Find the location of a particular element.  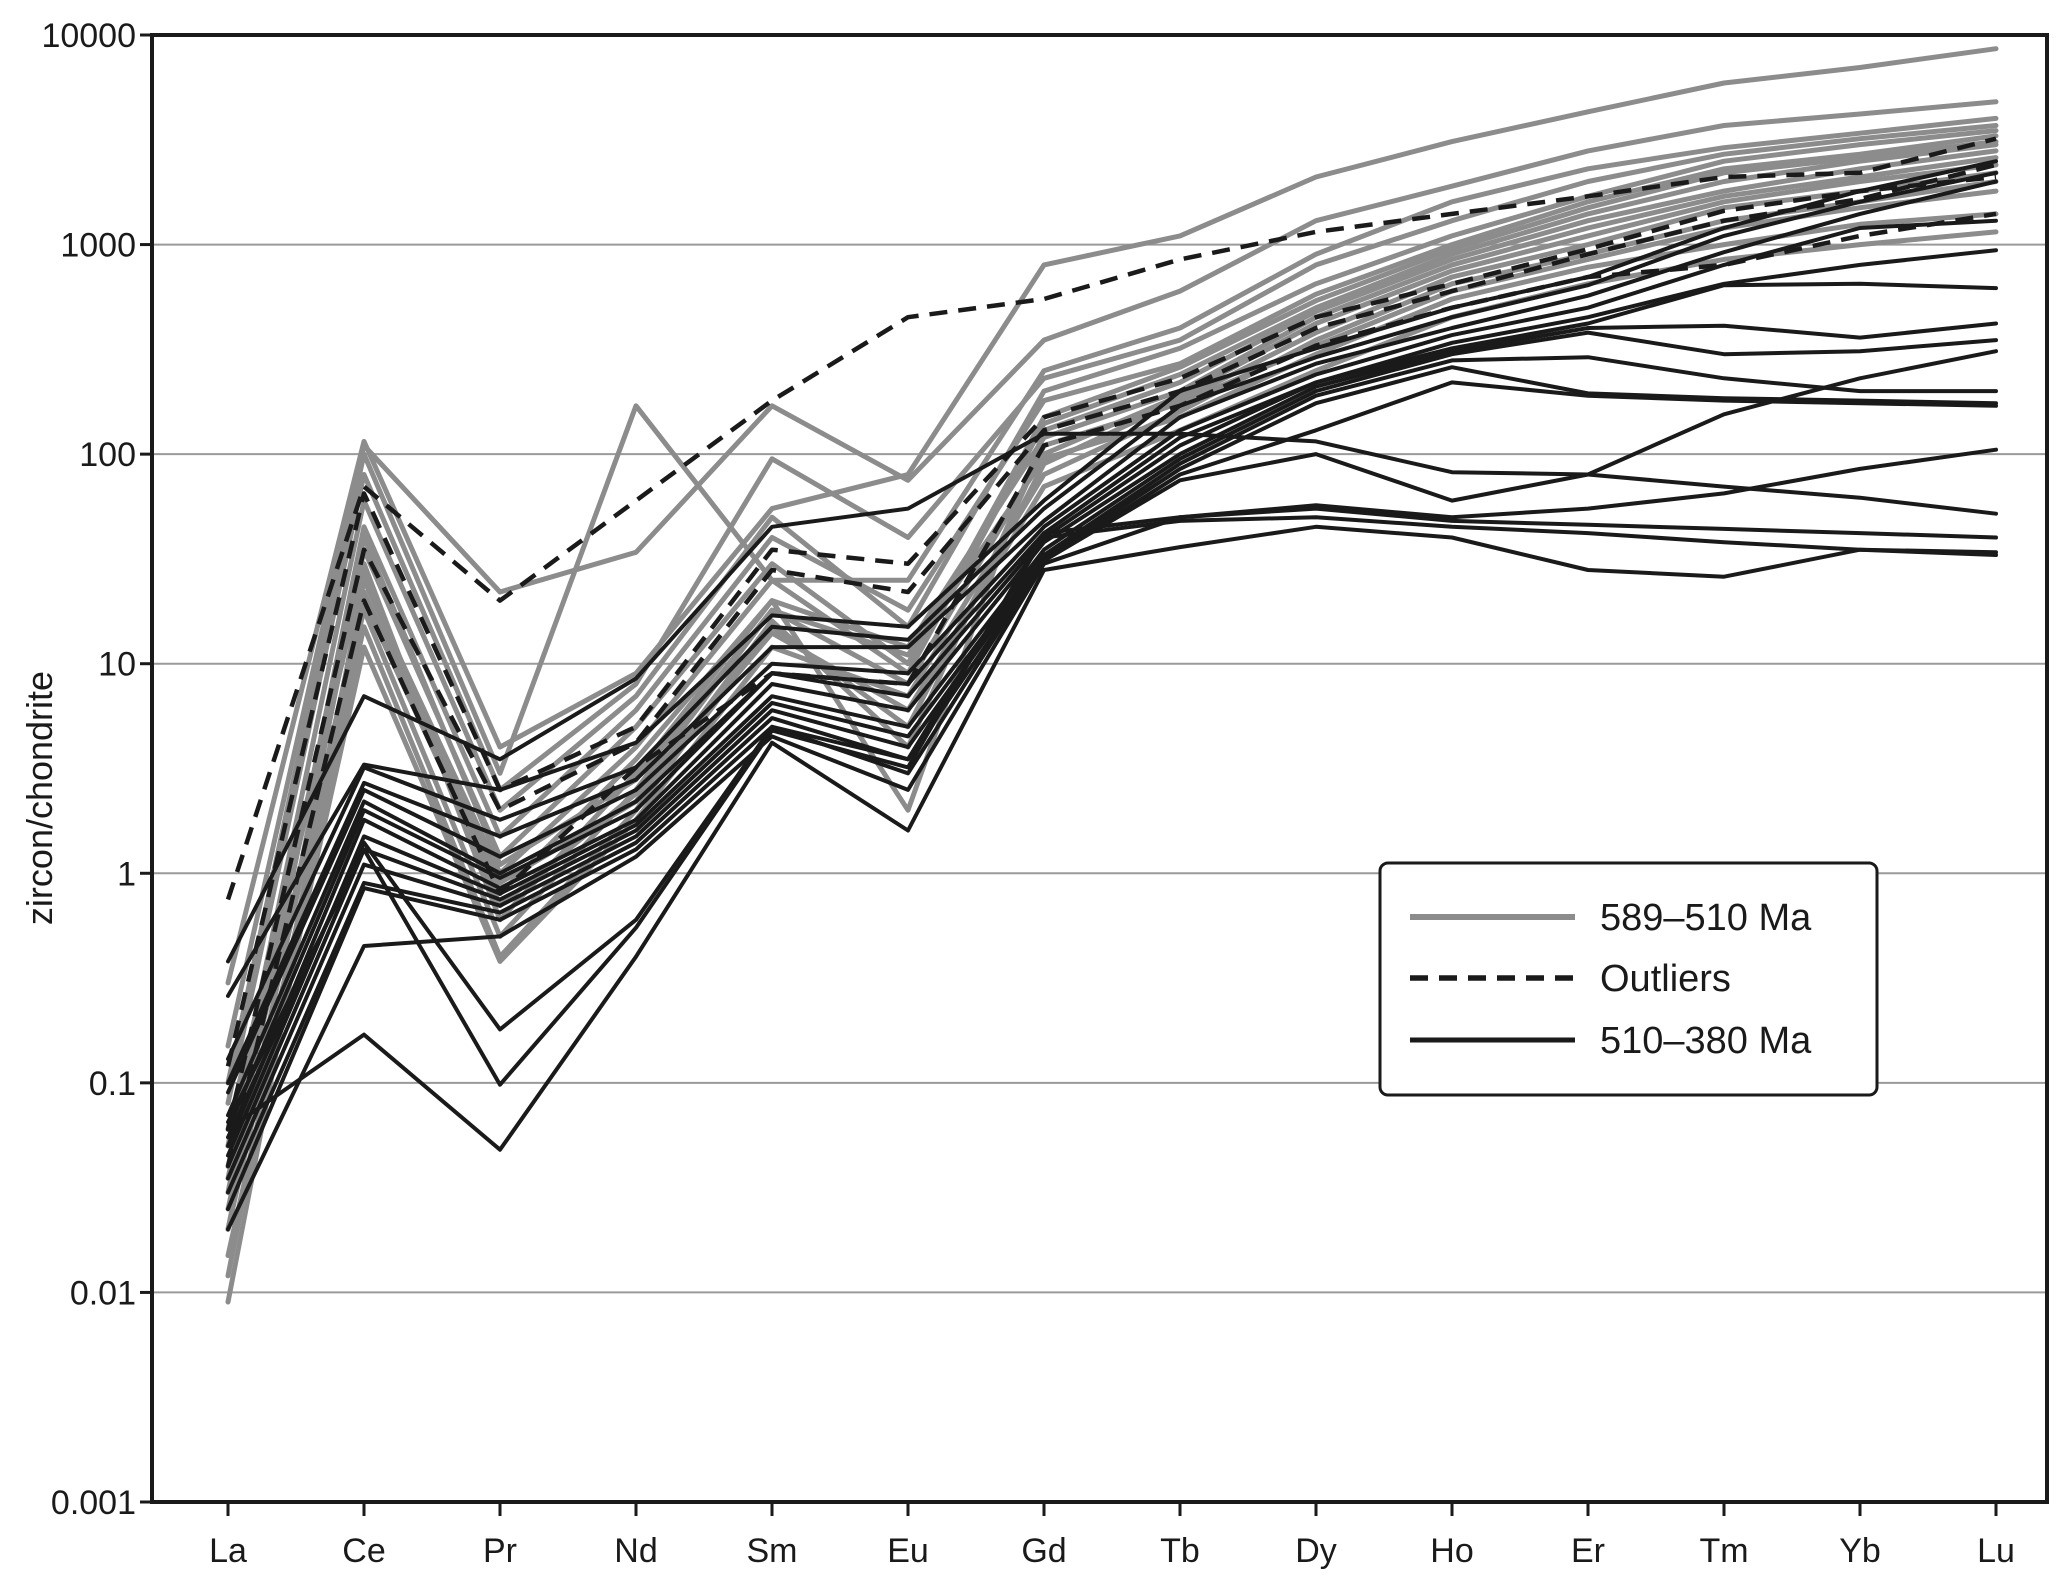

y-tick-label-2: 0.1 is located at coordinates (112, 1084).